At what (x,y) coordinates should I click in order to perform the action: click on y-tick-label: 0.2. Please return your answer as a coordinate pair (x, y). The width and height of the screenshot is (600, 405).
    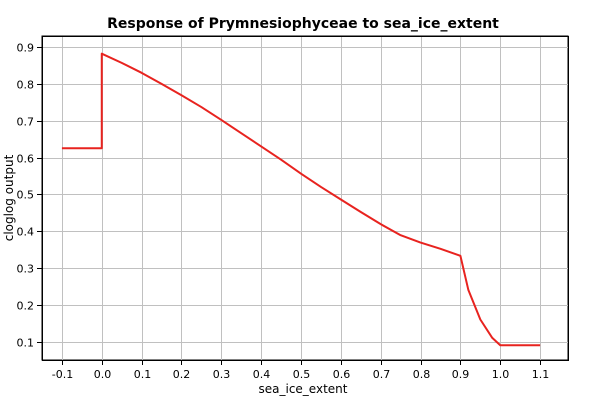
    Looking at the image, I should click on (26, 306).